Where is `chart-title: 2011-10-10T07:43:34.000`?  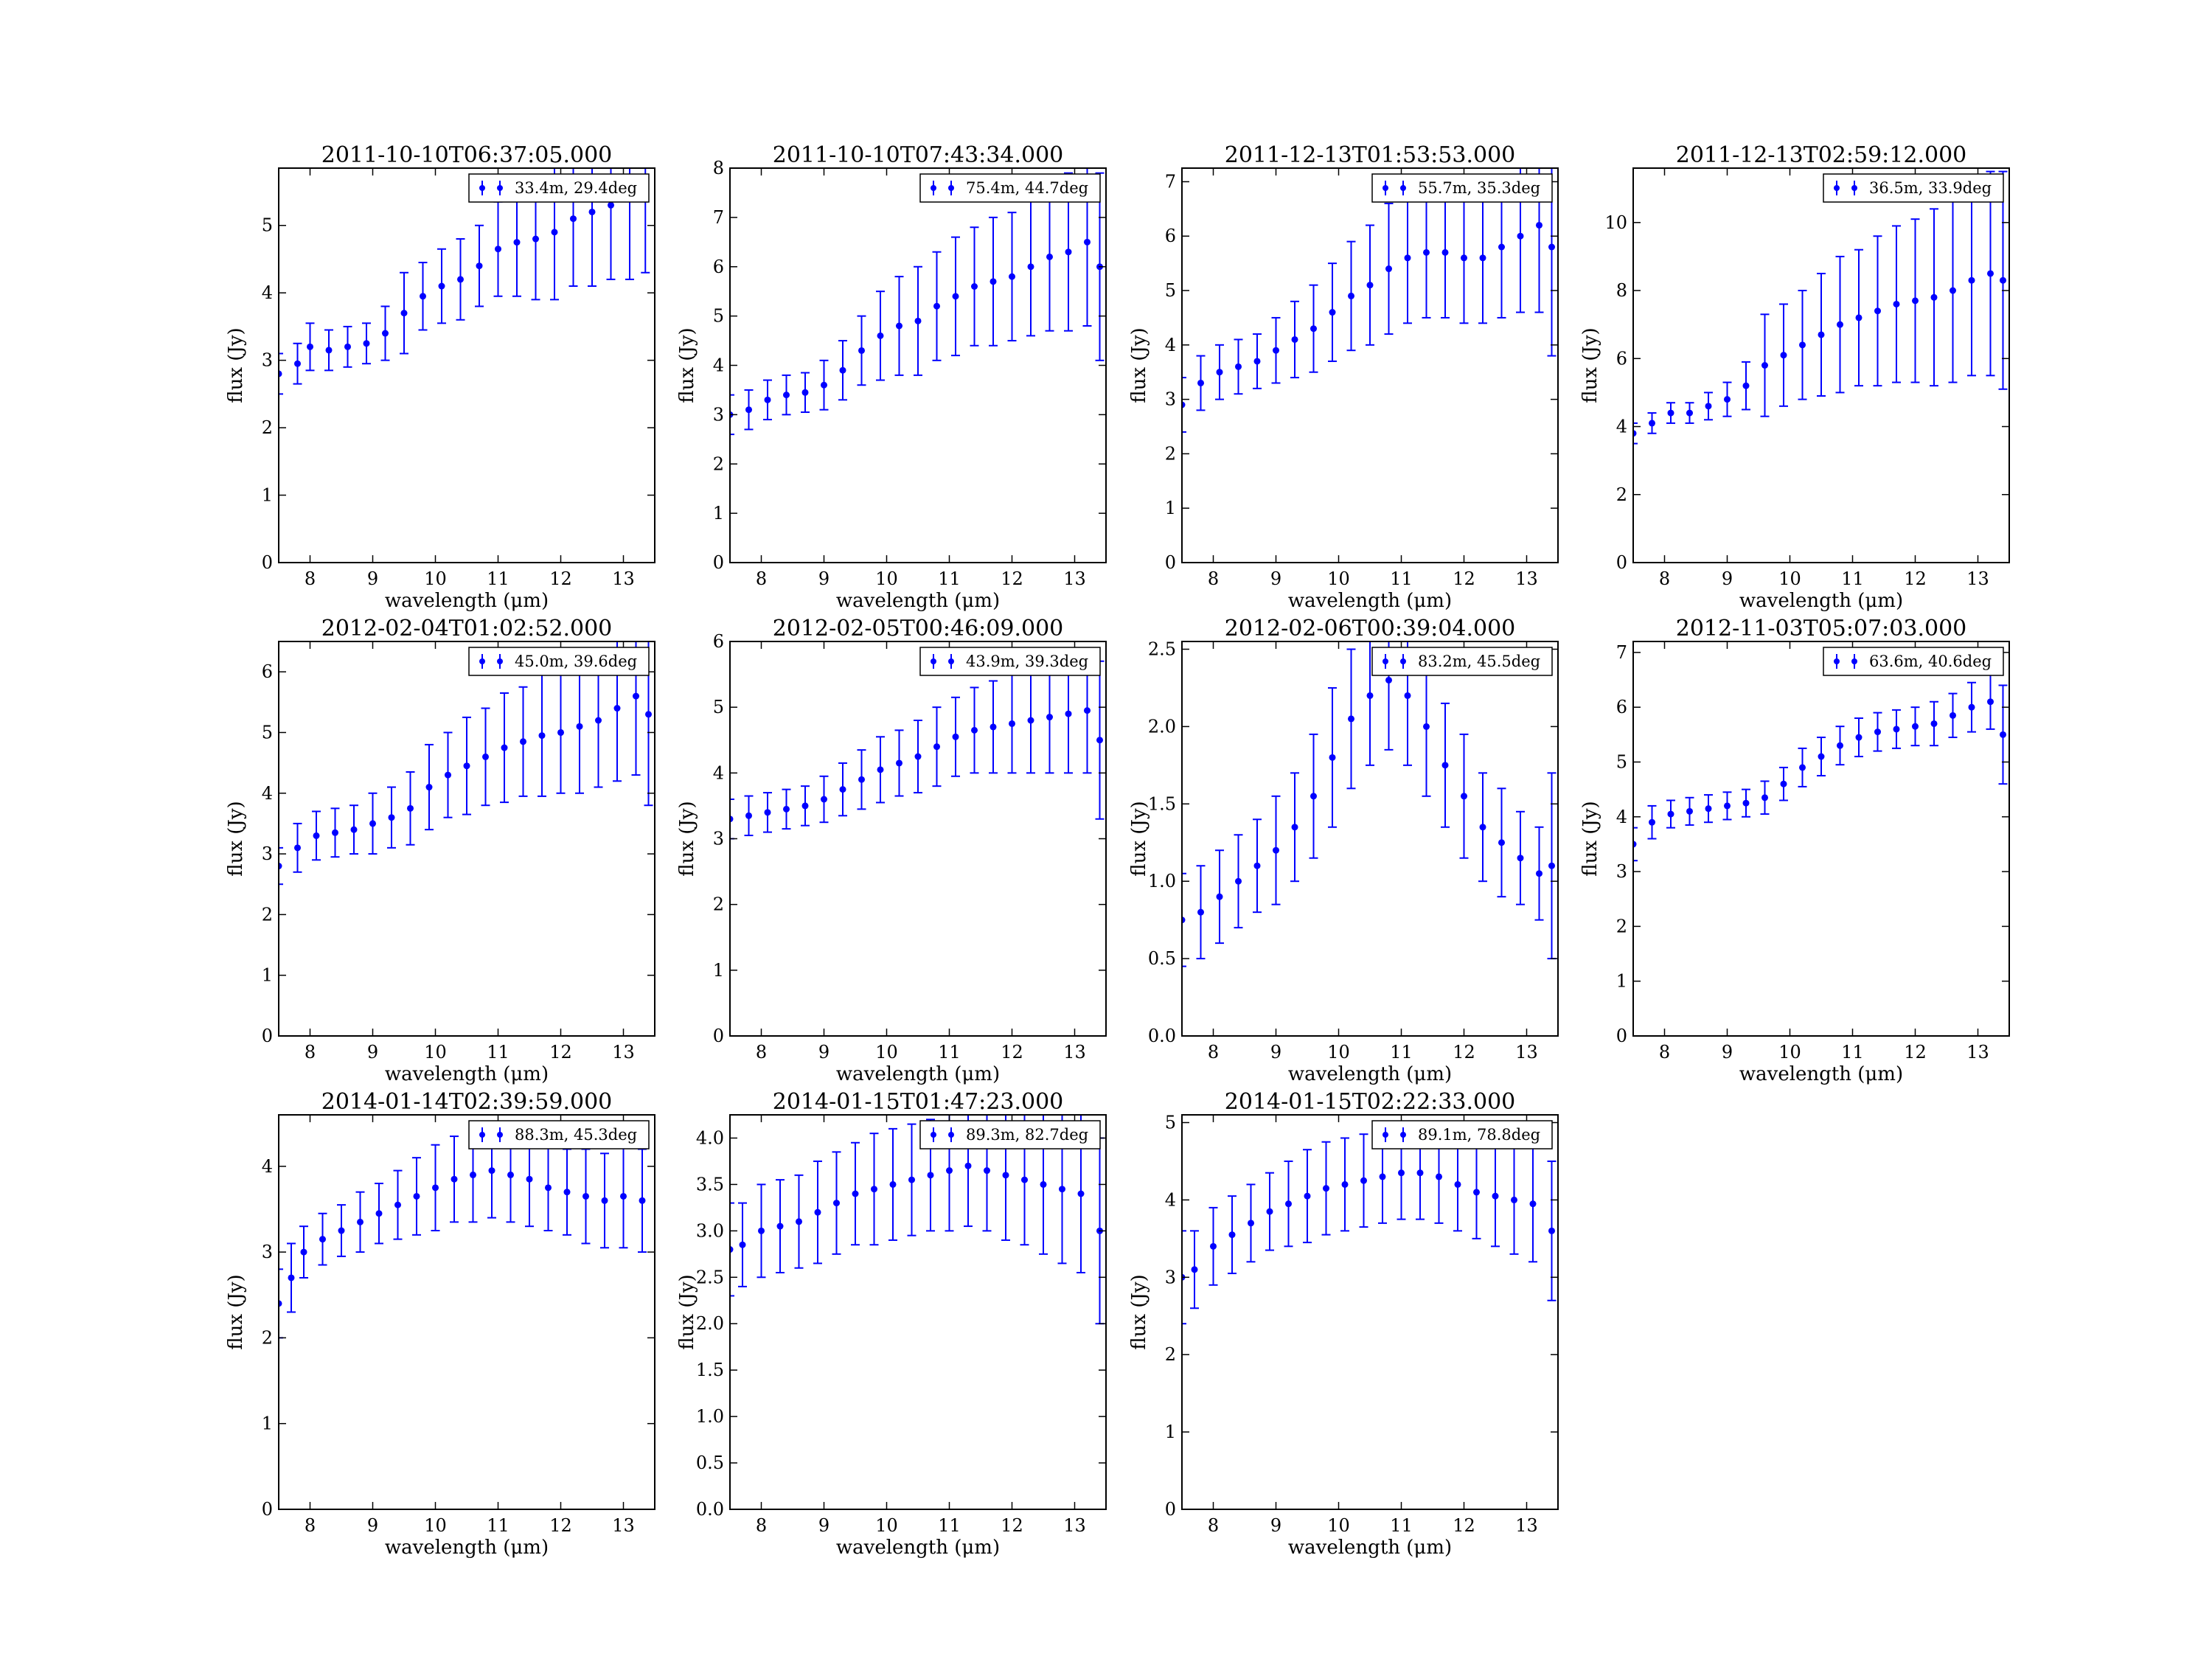 chart-title: 2011-10-10T07:43:34.000 is located at coordinates (918, 155).